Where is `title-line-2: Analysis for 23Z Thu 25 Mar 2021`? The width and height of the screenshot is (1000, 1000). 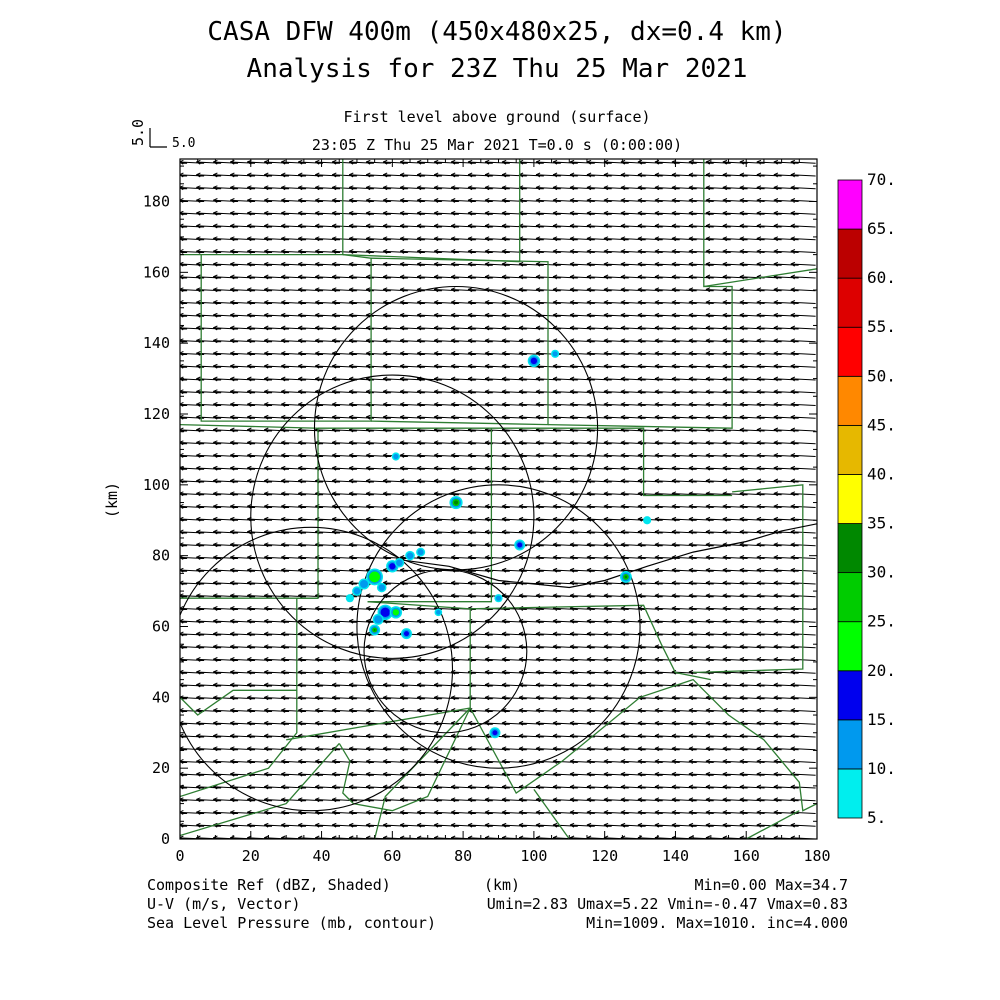
title-line-2: Analysis for 23Z Thu 25 Mar 2021 is located at coordinates (497, 69).